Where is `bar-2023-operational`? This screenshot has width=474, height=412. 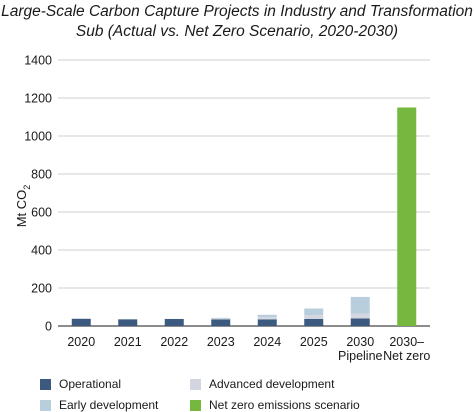
bar-2023-operational is located at coordinates (221, 322).